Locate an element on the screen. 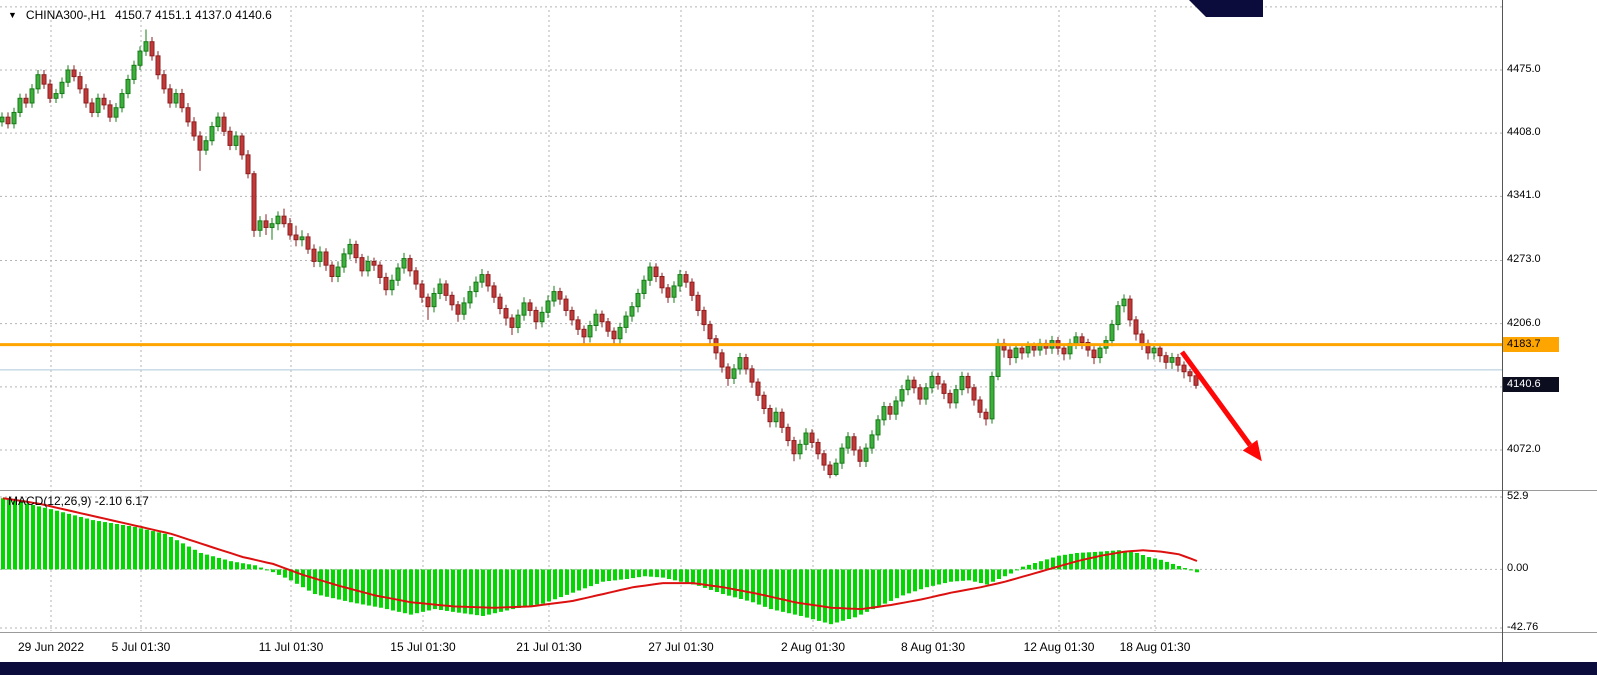 This screenshot has width=1597, height=675. price-axis-label: 4206.0 is located at coordinates (1524, 322).